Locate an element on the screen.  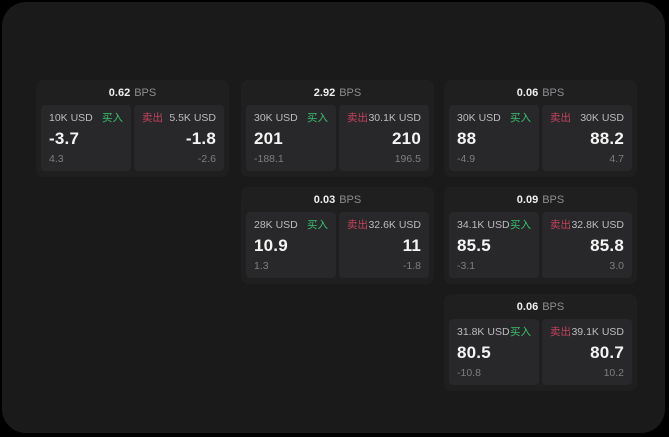
sell-panel: 卖出 39.1K USD 80.7 10.2 is located at coordinates (587, 352).